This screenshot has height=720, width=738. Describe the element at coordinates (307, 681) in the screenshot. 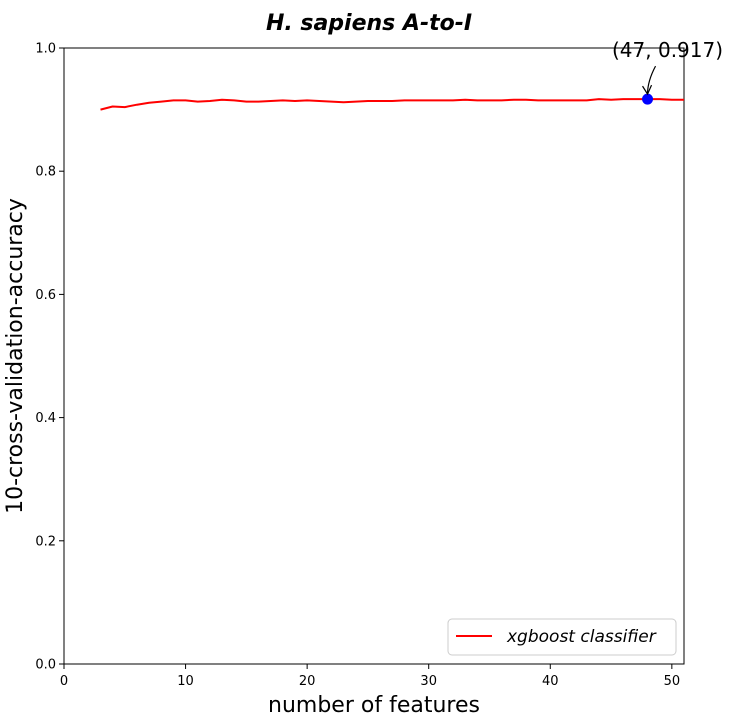

I see `x-tick-label: 20` at that location.